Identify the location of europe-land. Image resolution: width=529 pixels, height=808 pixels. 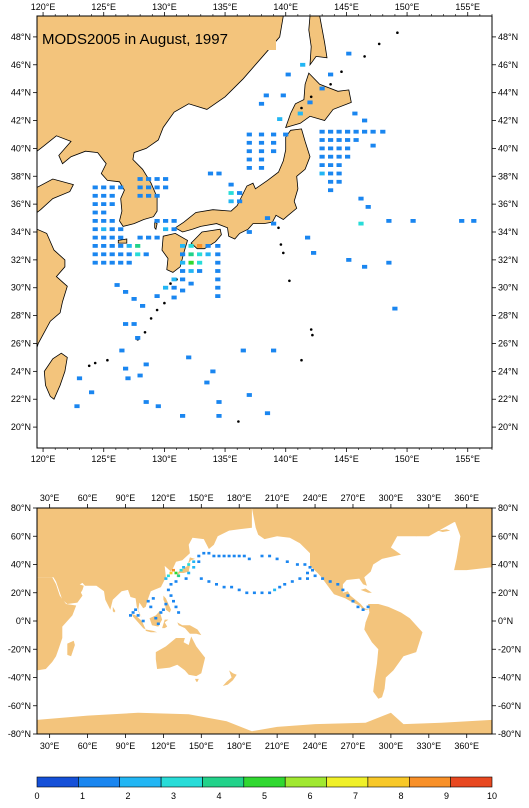
(473, 539).